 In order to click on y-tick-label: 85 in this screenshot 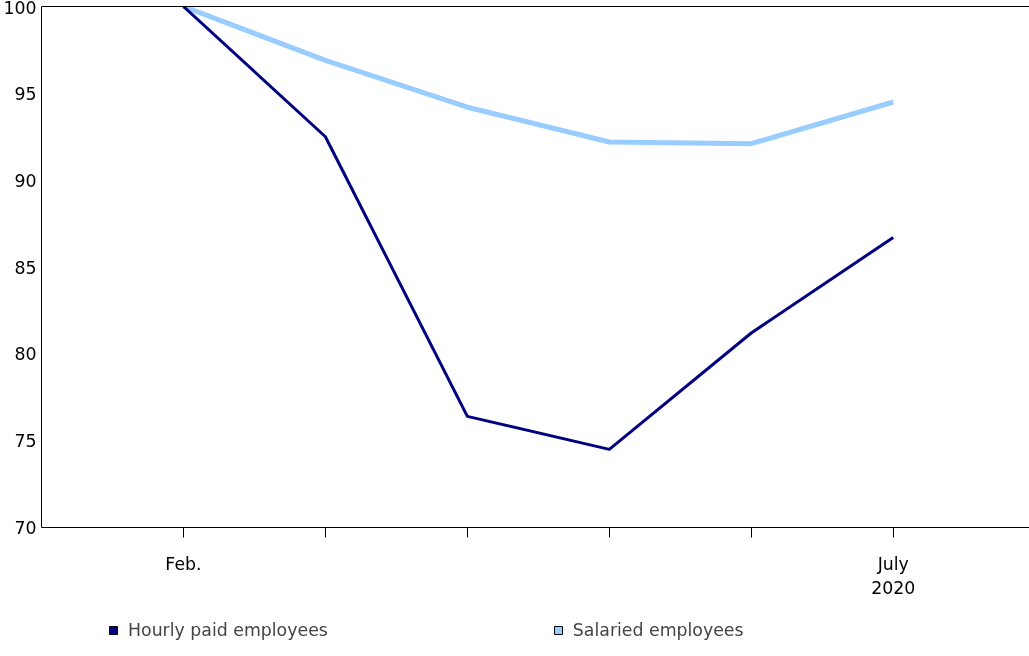, I will do `click(25, 267)`.